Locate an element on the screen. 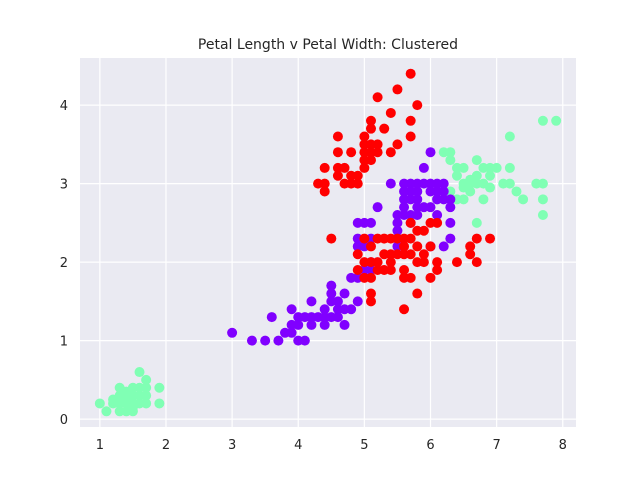 This screenshot has height=480, width=640. chart-title: Petal Length v Petal Width: Clustered is located at coordinates (328, 45).